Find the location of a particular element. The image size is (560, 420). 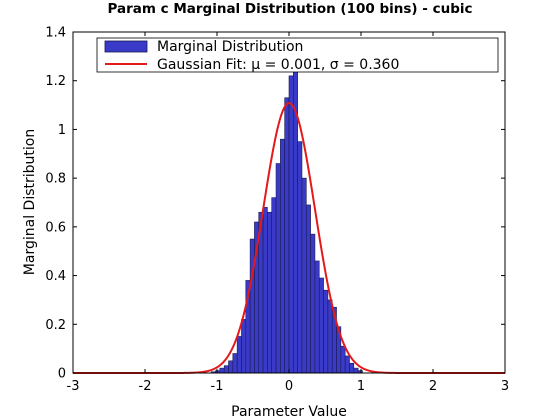

x-axis-label: Parameter Value is located at coordinates (289, 412).